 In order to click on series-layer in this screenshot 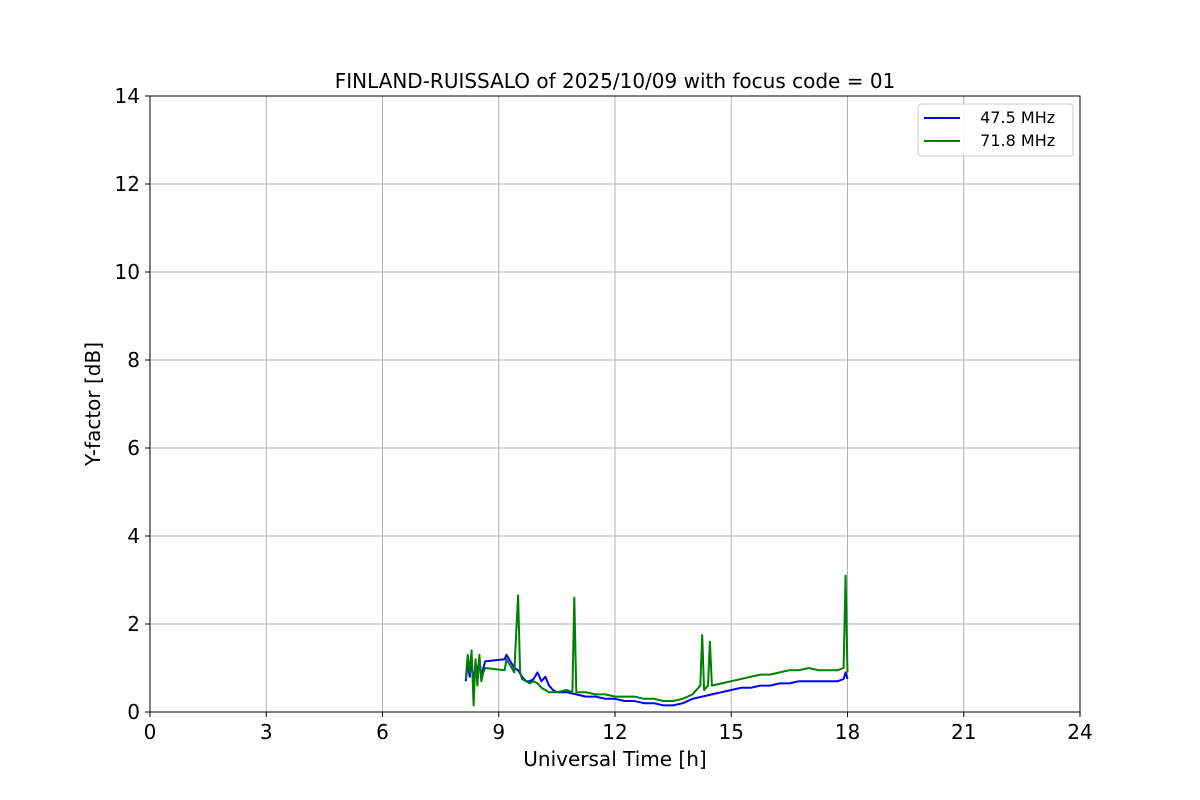, I will do `click(656, 640)`.